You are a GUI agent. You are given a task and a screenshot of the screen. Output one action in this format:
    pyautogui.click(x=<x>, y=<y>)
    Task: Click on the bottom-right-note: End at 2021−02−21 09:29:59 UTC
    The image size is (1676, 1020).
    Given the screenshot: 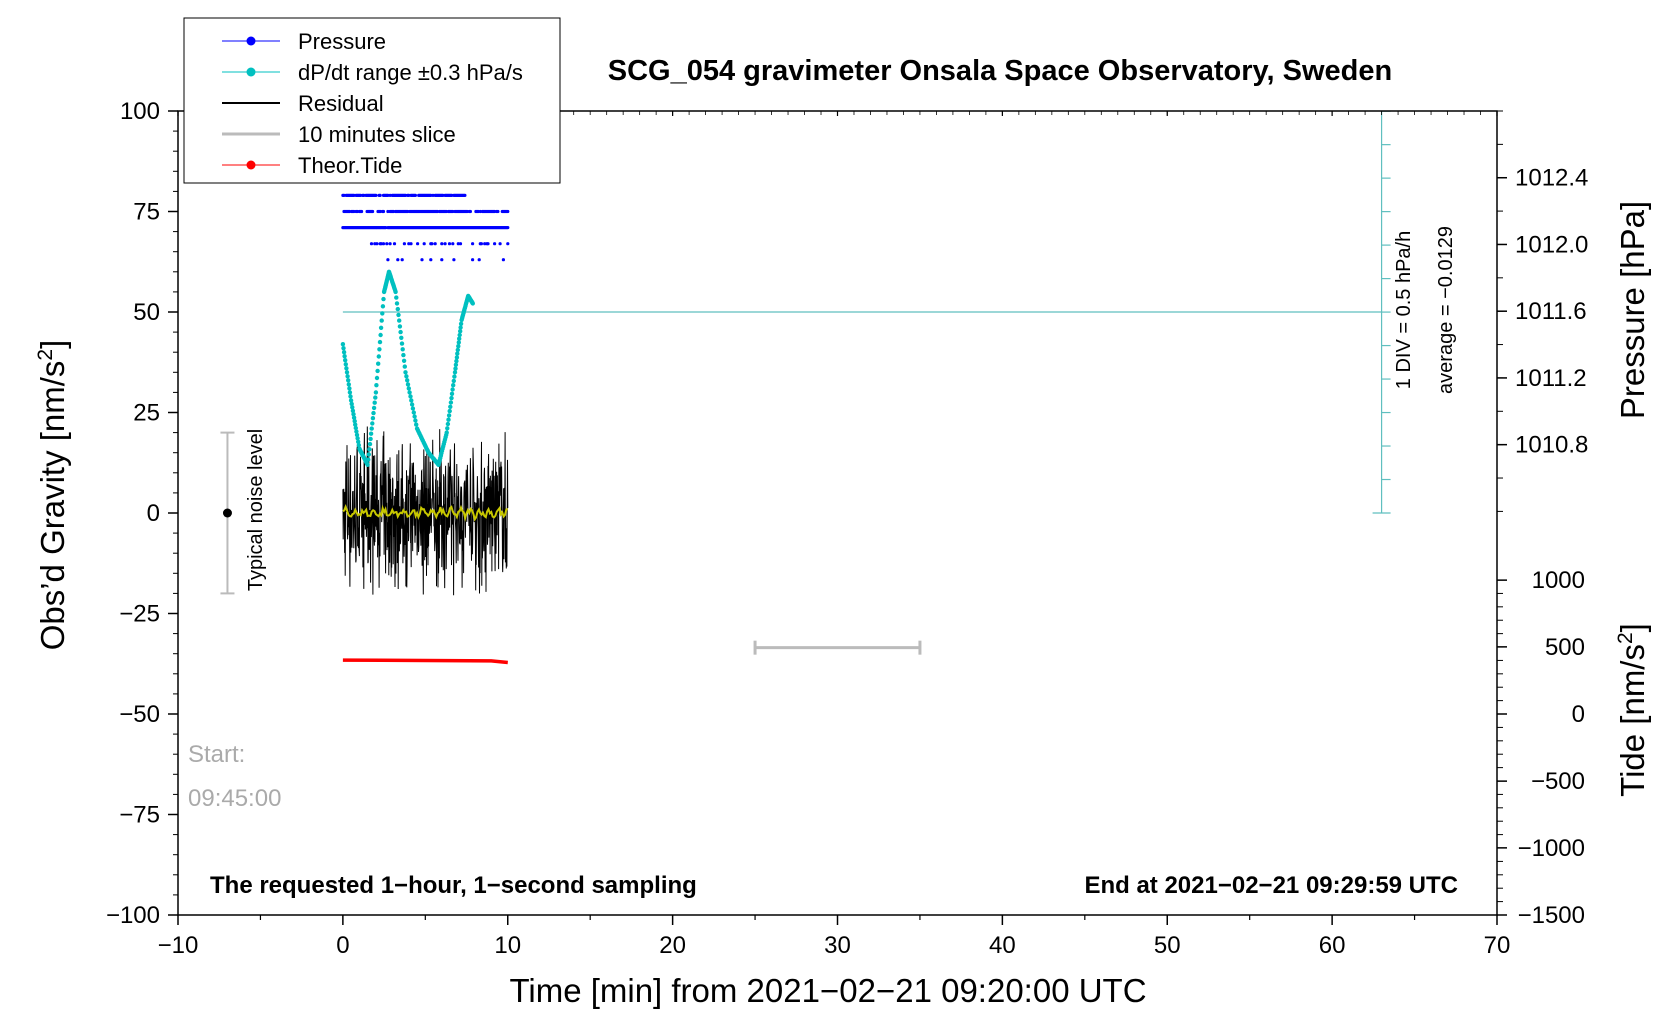 What is the action you would take?
    pyautogui.click(x=1271, y=885)
    